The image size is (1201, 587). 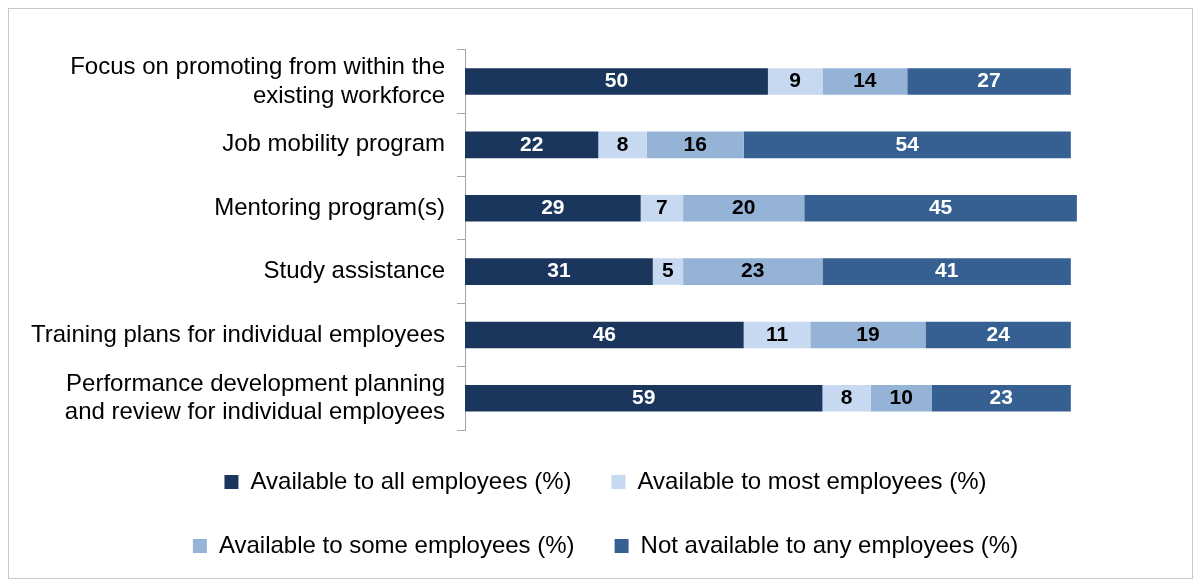 I want to click on data-label: 5, so click(x=668, y=270).